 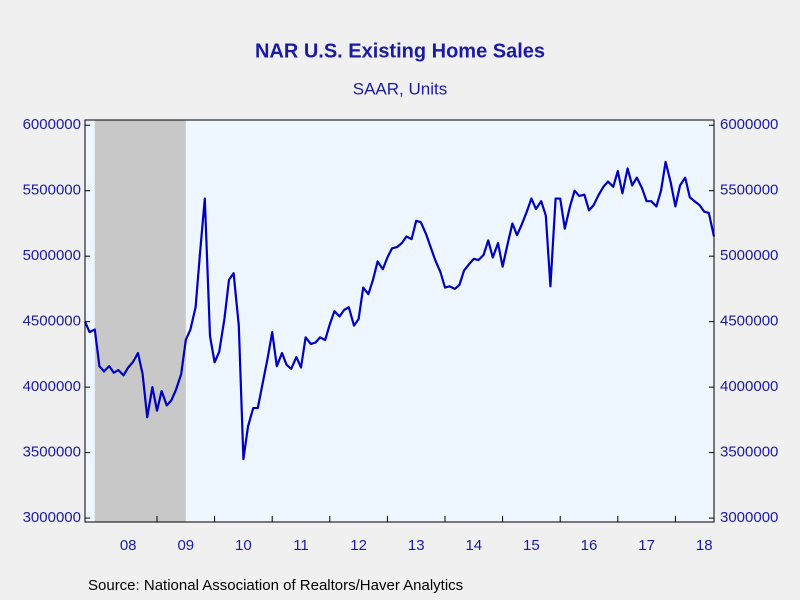 I want to click on x-tick-label: 17, so click(x=646, y=545).